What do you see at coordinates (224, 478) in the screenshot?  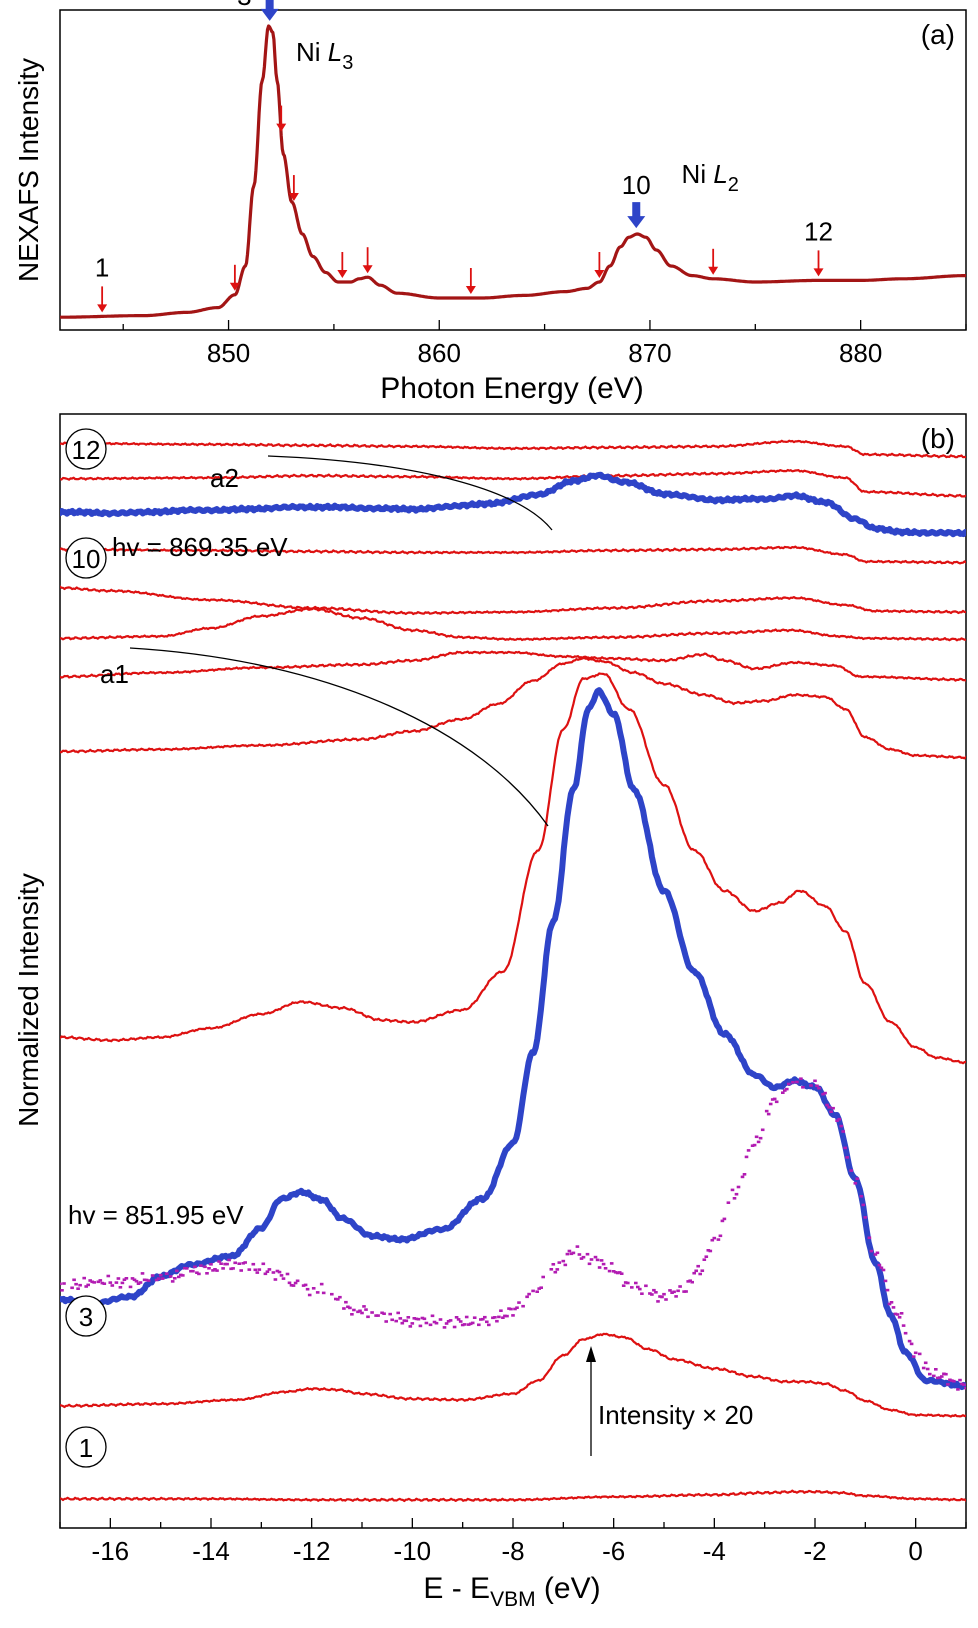 I see `label-a2: a2` at bounding box center [224, 478].